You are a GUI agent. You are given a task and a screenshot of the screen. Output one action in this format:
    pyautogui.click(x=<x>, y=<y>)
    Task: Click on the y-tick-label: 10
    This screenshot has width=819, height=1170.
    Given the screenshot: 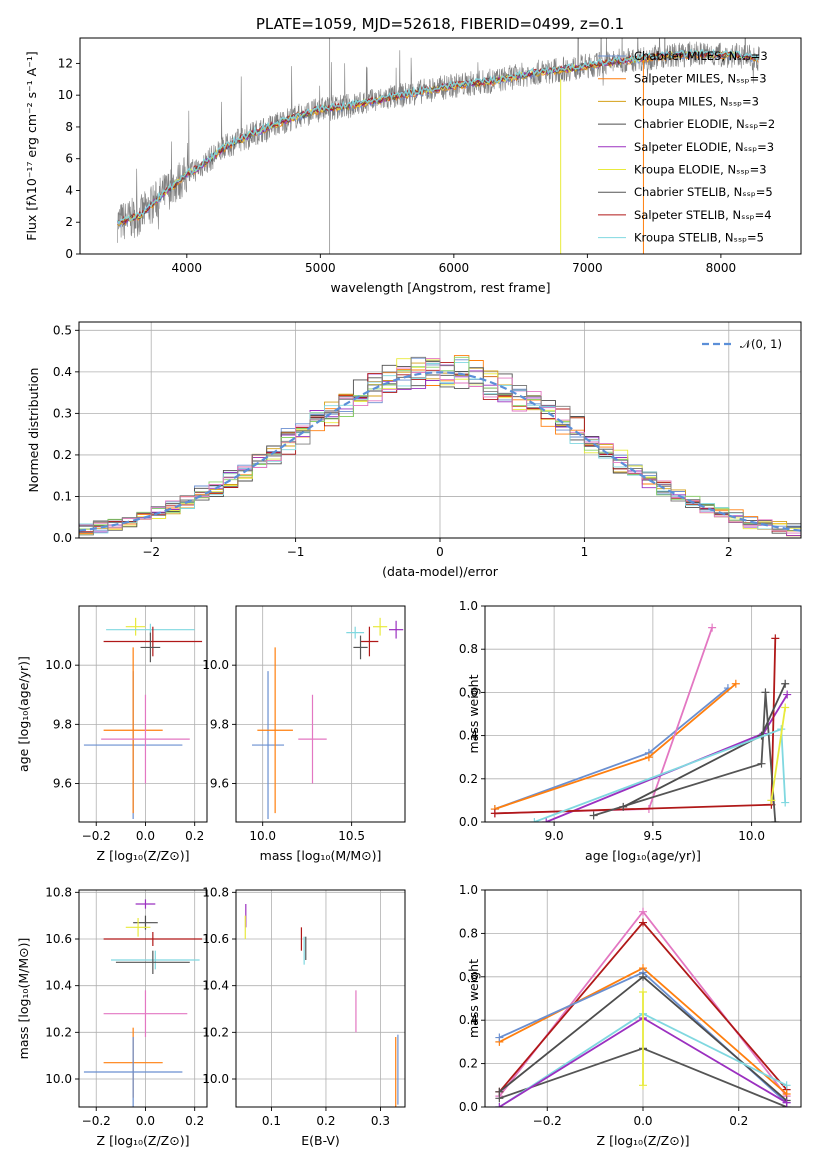 What is the action you would take?
    pyautogui.click(x=65, y=95)
    